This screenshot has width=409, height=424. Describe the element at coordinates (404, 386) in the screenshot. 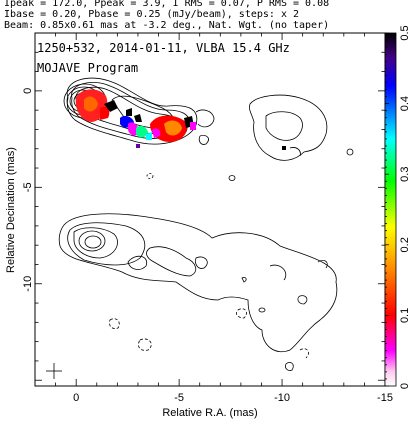

I see `colorbar-tick-label: 0` at that location.